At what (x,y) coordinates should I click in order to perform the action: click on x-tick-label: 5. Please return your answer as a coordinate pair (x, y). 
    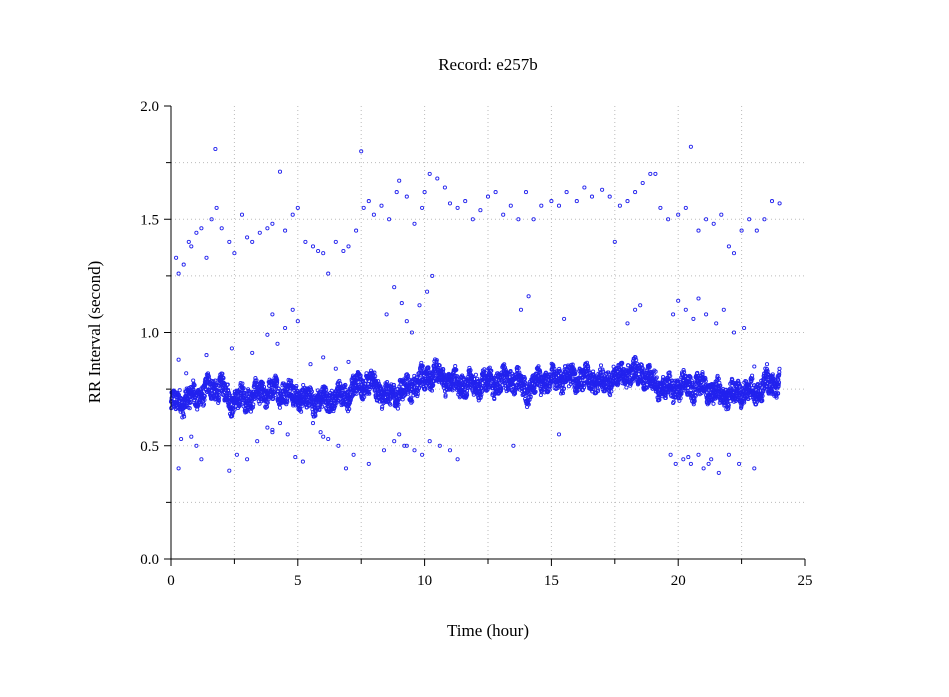
    Looking at the image, I should click on (298, 581).